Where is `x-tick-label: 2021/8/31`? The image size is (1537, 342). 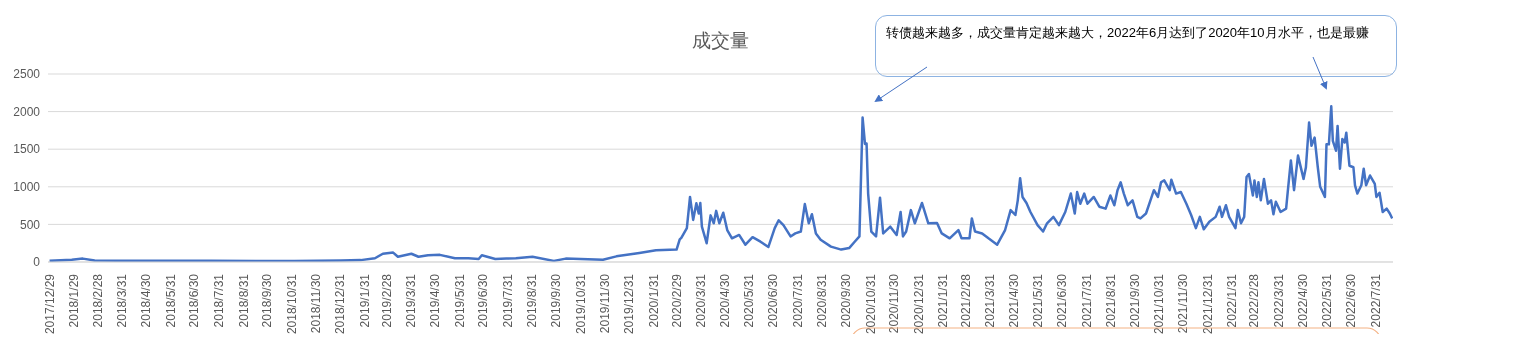
x-tick-label: 2021/8/31 is located at coordinates (1111, 300).